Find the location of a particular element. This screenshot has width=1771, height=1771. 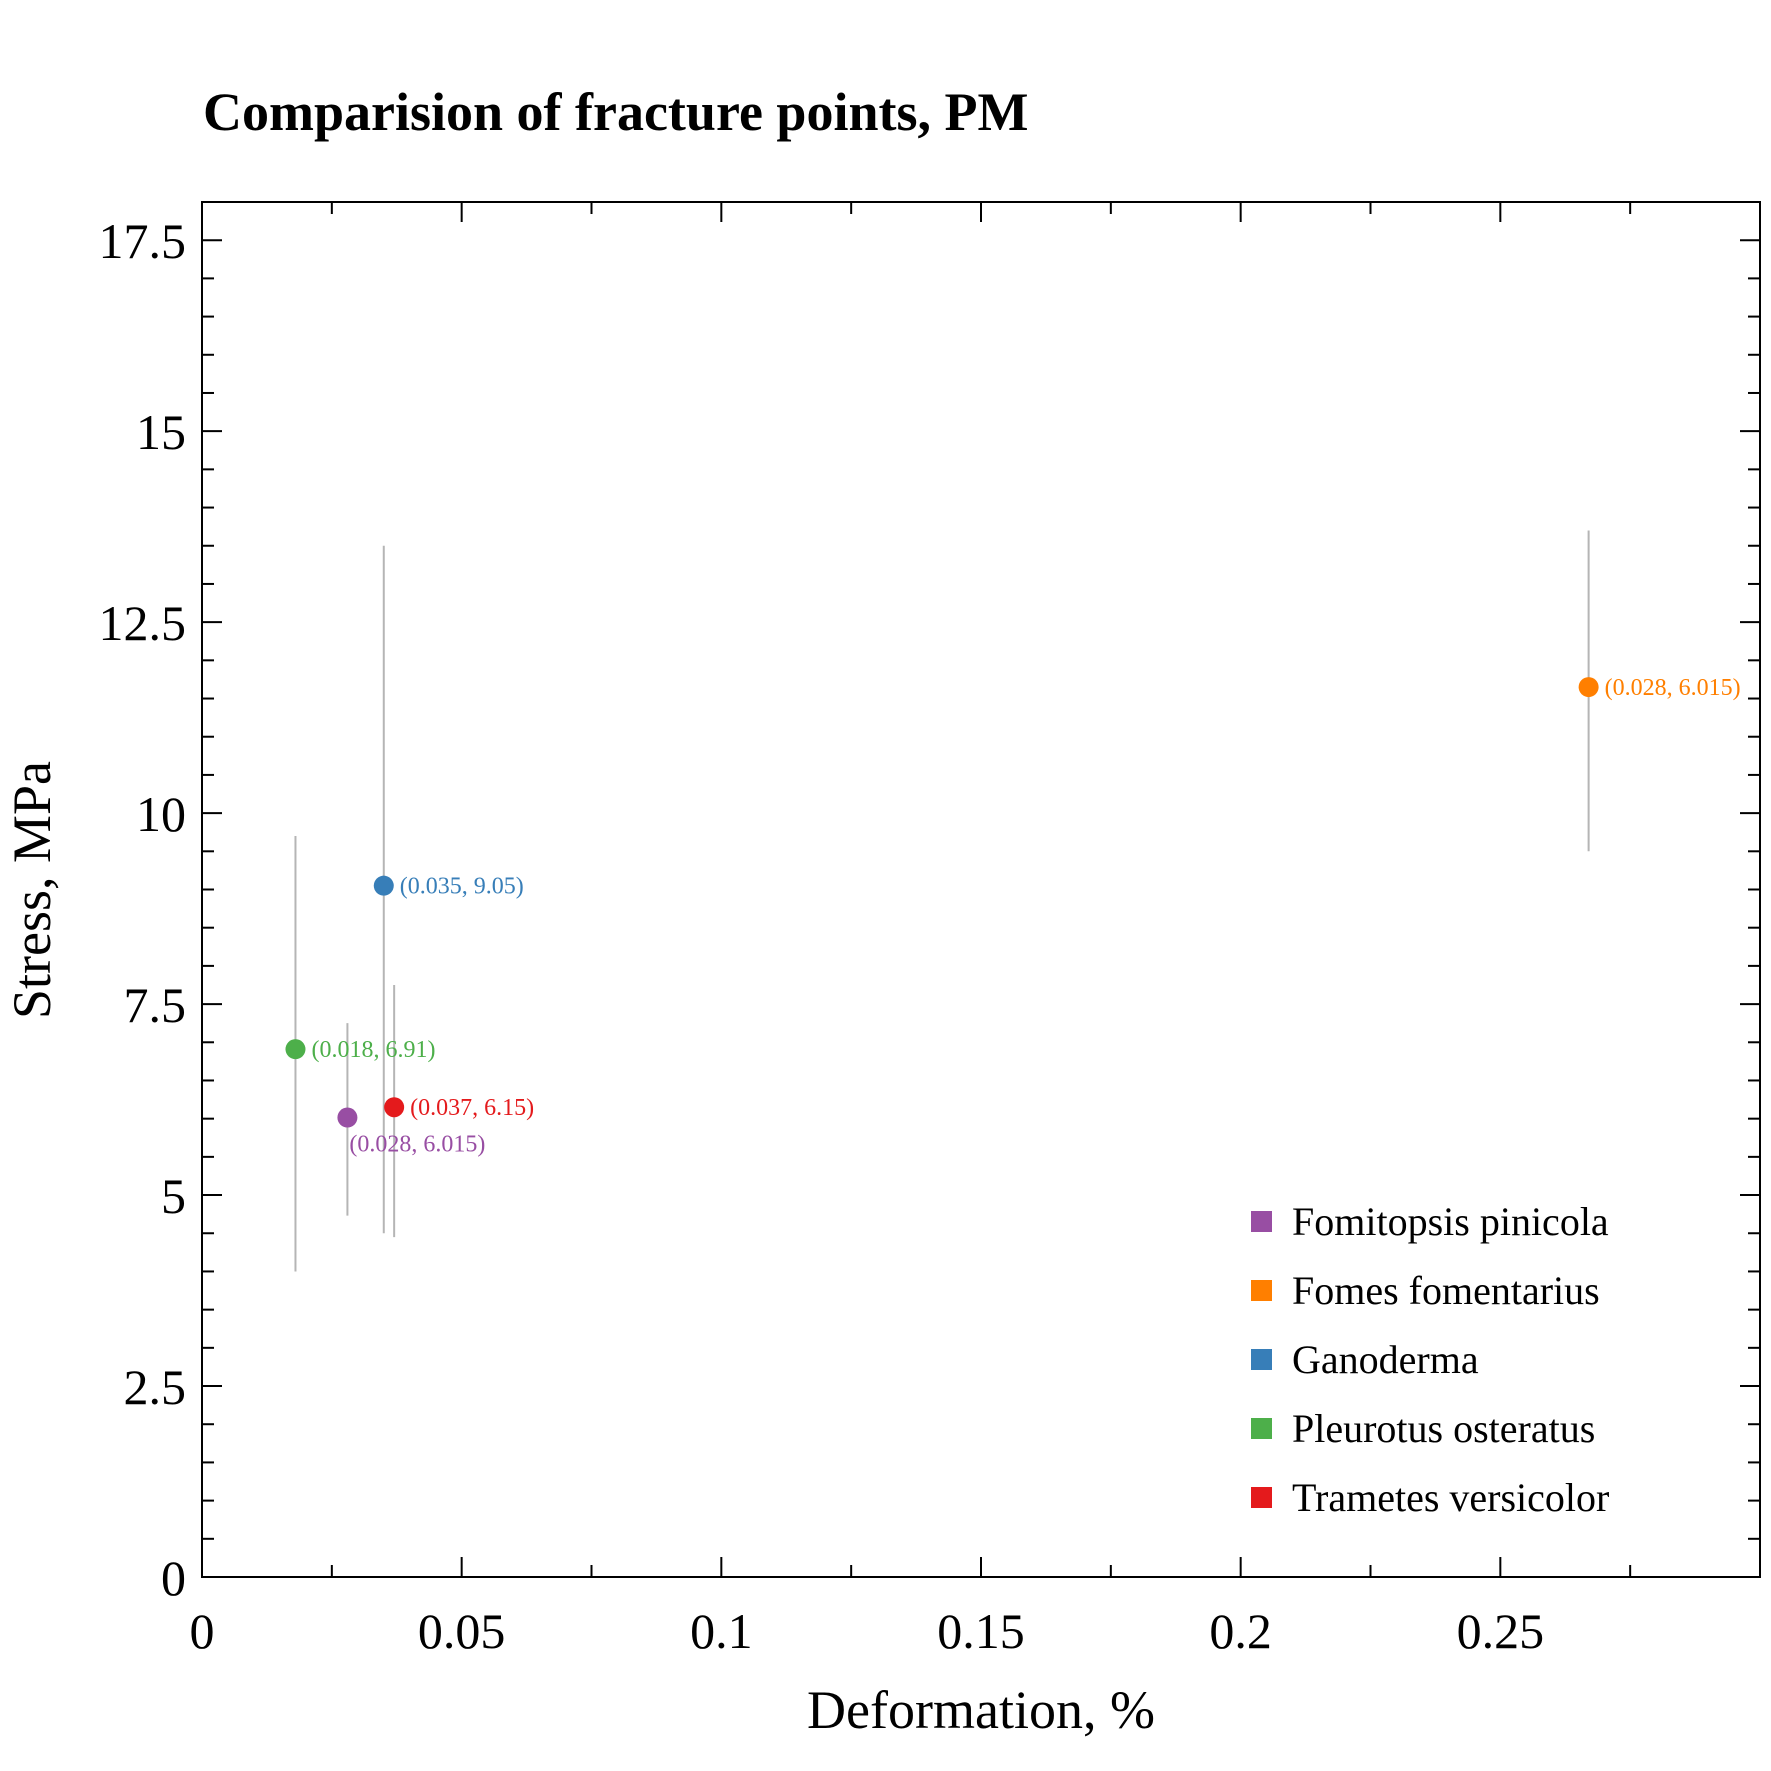

legend-entry: Pleurotus osteratus is located at coordinates (1443, 1428).